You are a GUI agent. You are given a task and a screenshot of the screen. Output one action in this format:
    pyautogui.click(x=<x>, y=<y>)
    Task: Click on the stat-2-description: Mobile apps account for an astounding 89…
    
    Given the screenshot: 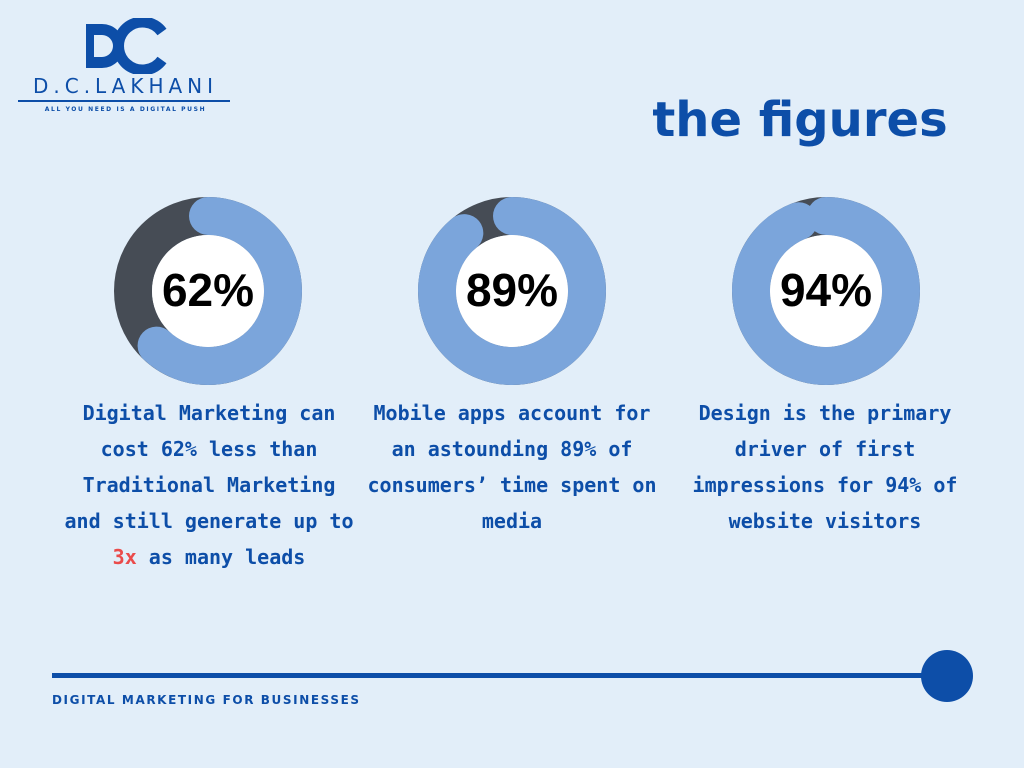 What is the action you would take?
    pyautogui.click(x=512, y=467)
    